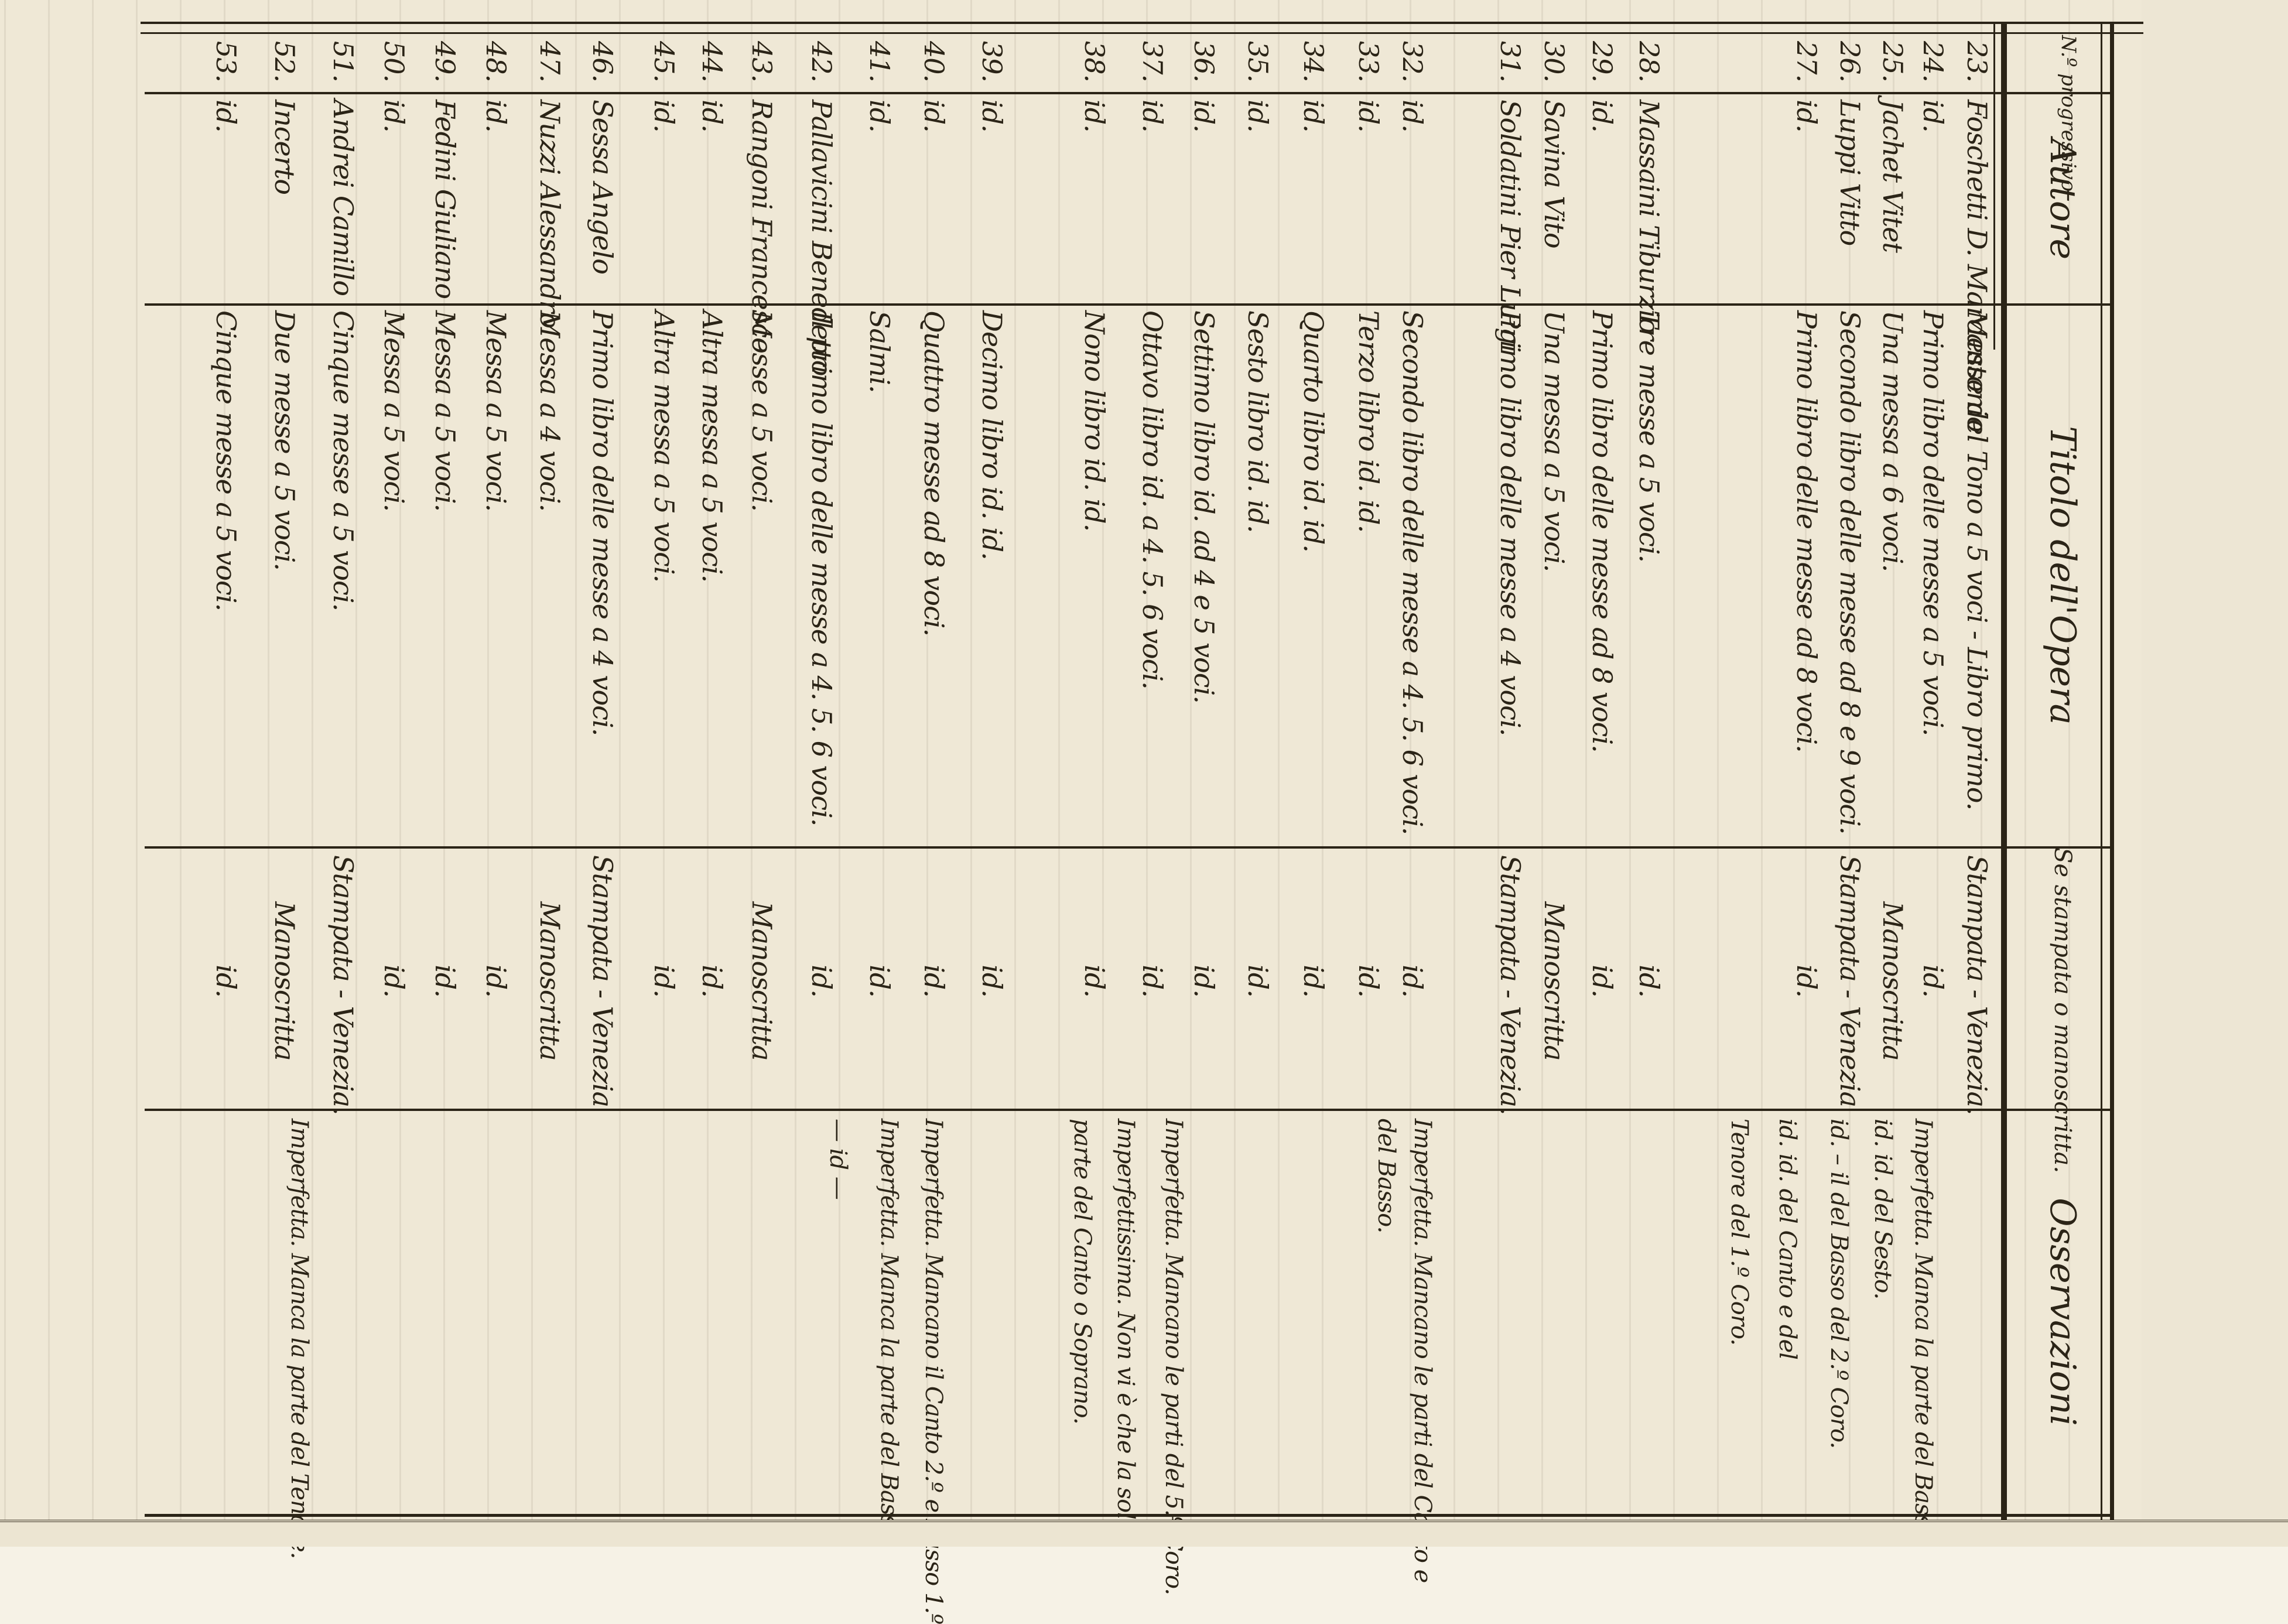 Image resolution: width=2288 pixels, height=1624 pixels. What do you see at coordinates (821, 238) in the screenshot?
I see `row-author: Pallavicini Benedetto` at bounding box center [821, 238].